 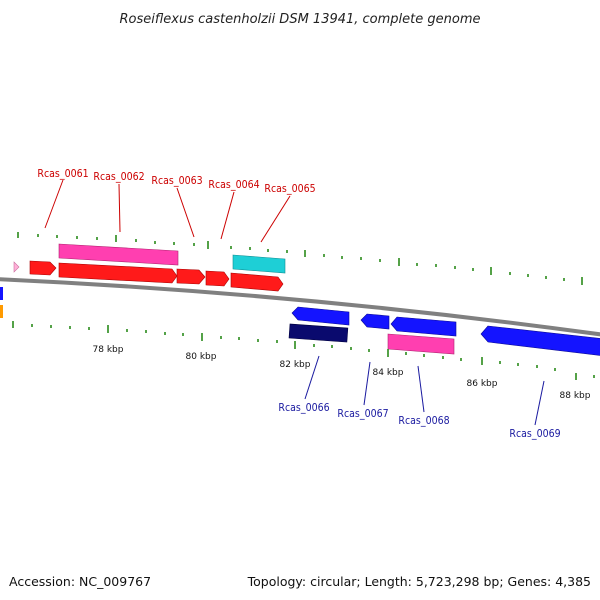 I want to click on gene-label-rcas-0063: Rcas_0063, so click(x=176, y=181).